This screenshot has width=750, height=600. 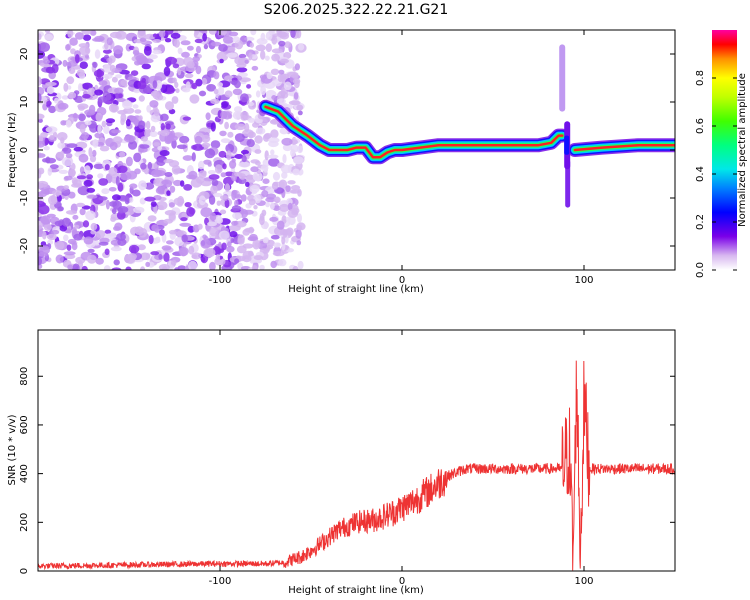 I want to click on spectrogram-ylabel: Frequency (Hz), so click(x=12, y=150).